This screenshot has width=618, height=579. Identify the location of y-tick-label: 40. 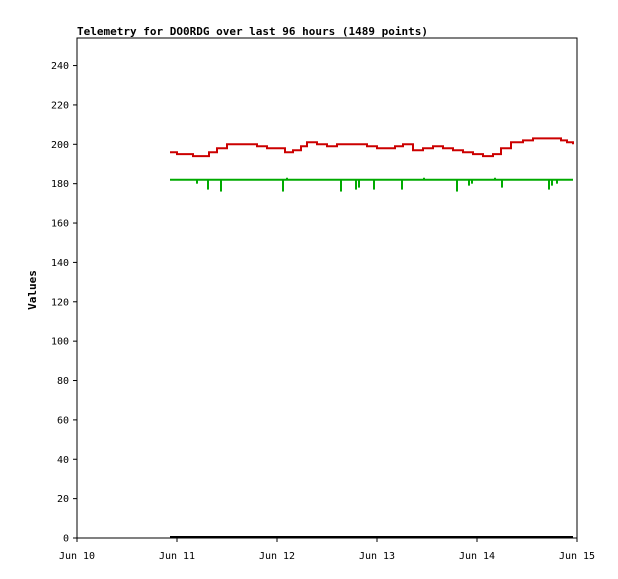
(63, 460).